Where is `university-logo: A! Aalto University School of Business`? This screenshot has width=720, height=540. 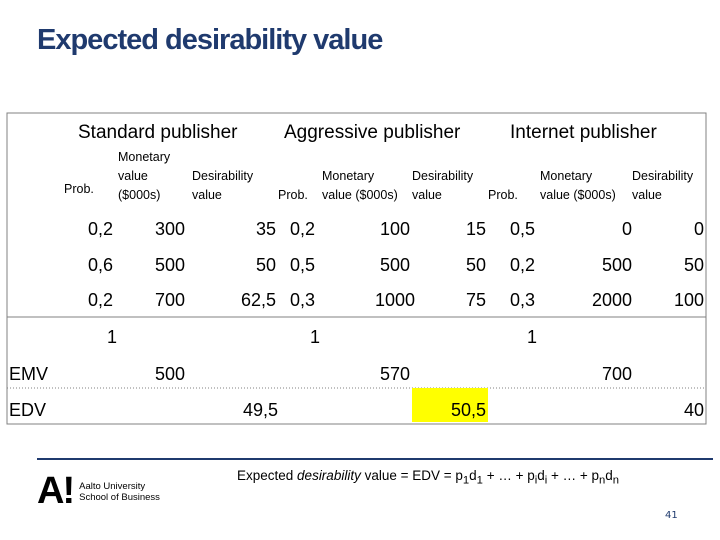
university-logo: A! Aalto University School of Business is located at coordinates (98, 491).